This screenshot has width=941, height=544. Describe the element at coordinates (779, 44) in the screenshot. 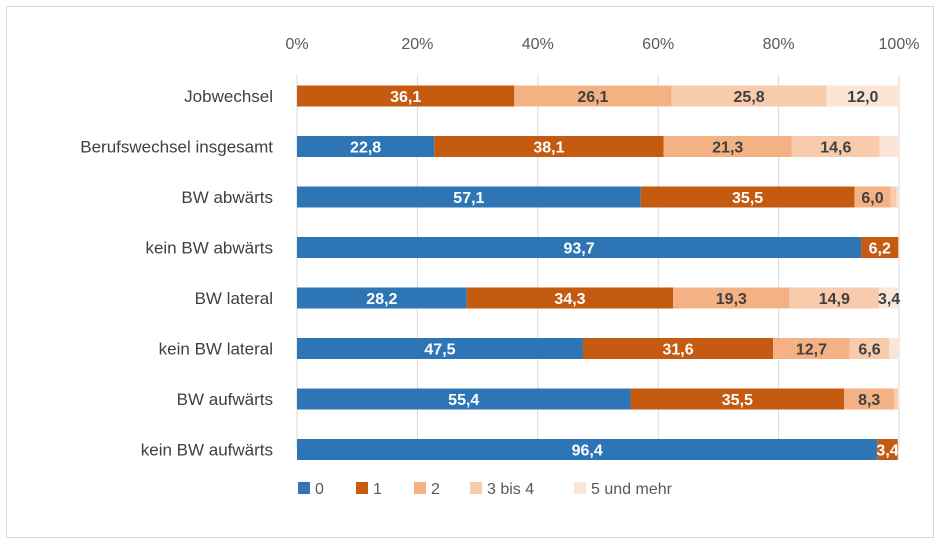

I see `x-tick-label: 80%` at that location.